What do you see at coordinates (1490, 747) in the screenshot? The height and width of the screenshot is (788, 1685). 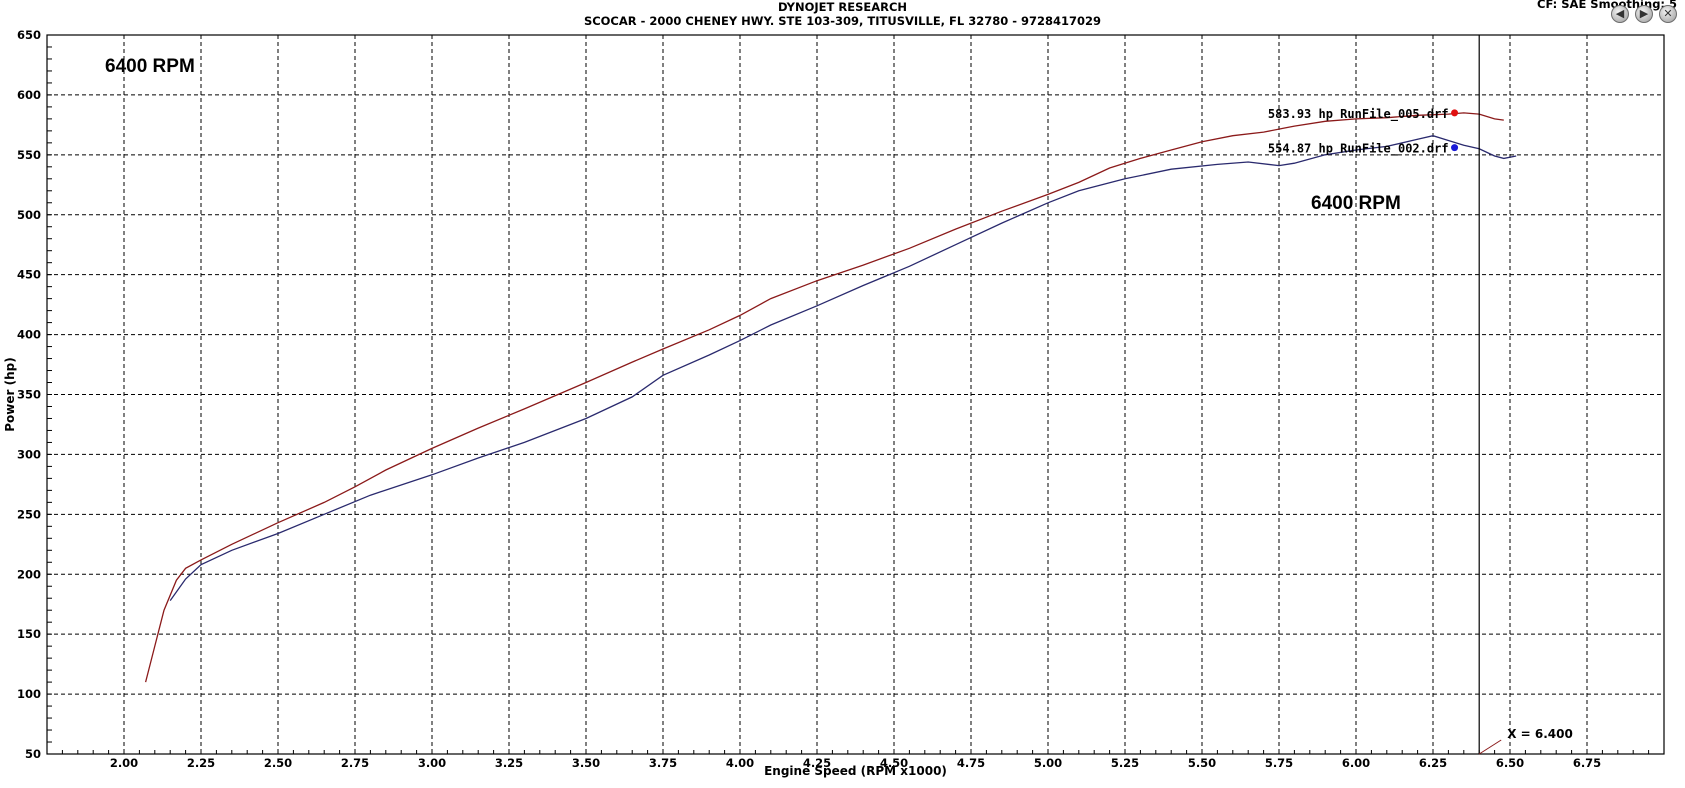 I see `cursor-pointer-line` at bounding box center [1490, 747].